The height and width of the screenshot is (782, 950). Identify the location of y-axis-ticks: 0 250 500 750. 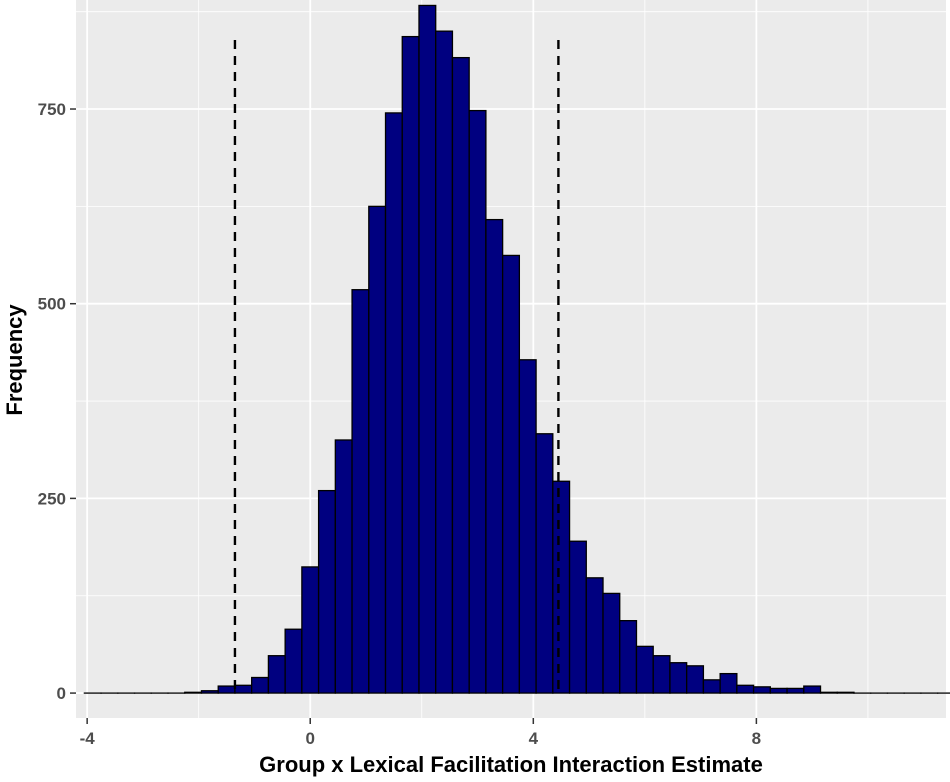
(57, 401).